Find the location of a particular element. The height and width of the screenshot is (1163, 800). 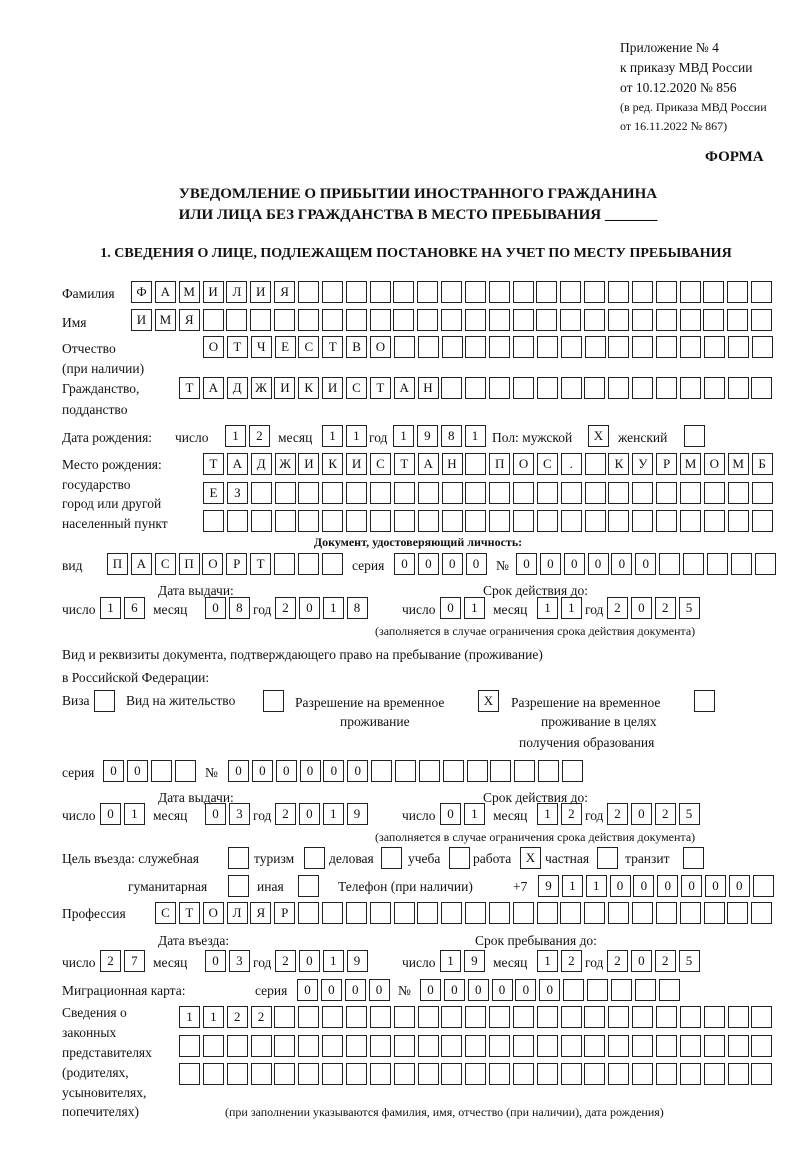

char-box: Л is located at coordinates (237, 913).